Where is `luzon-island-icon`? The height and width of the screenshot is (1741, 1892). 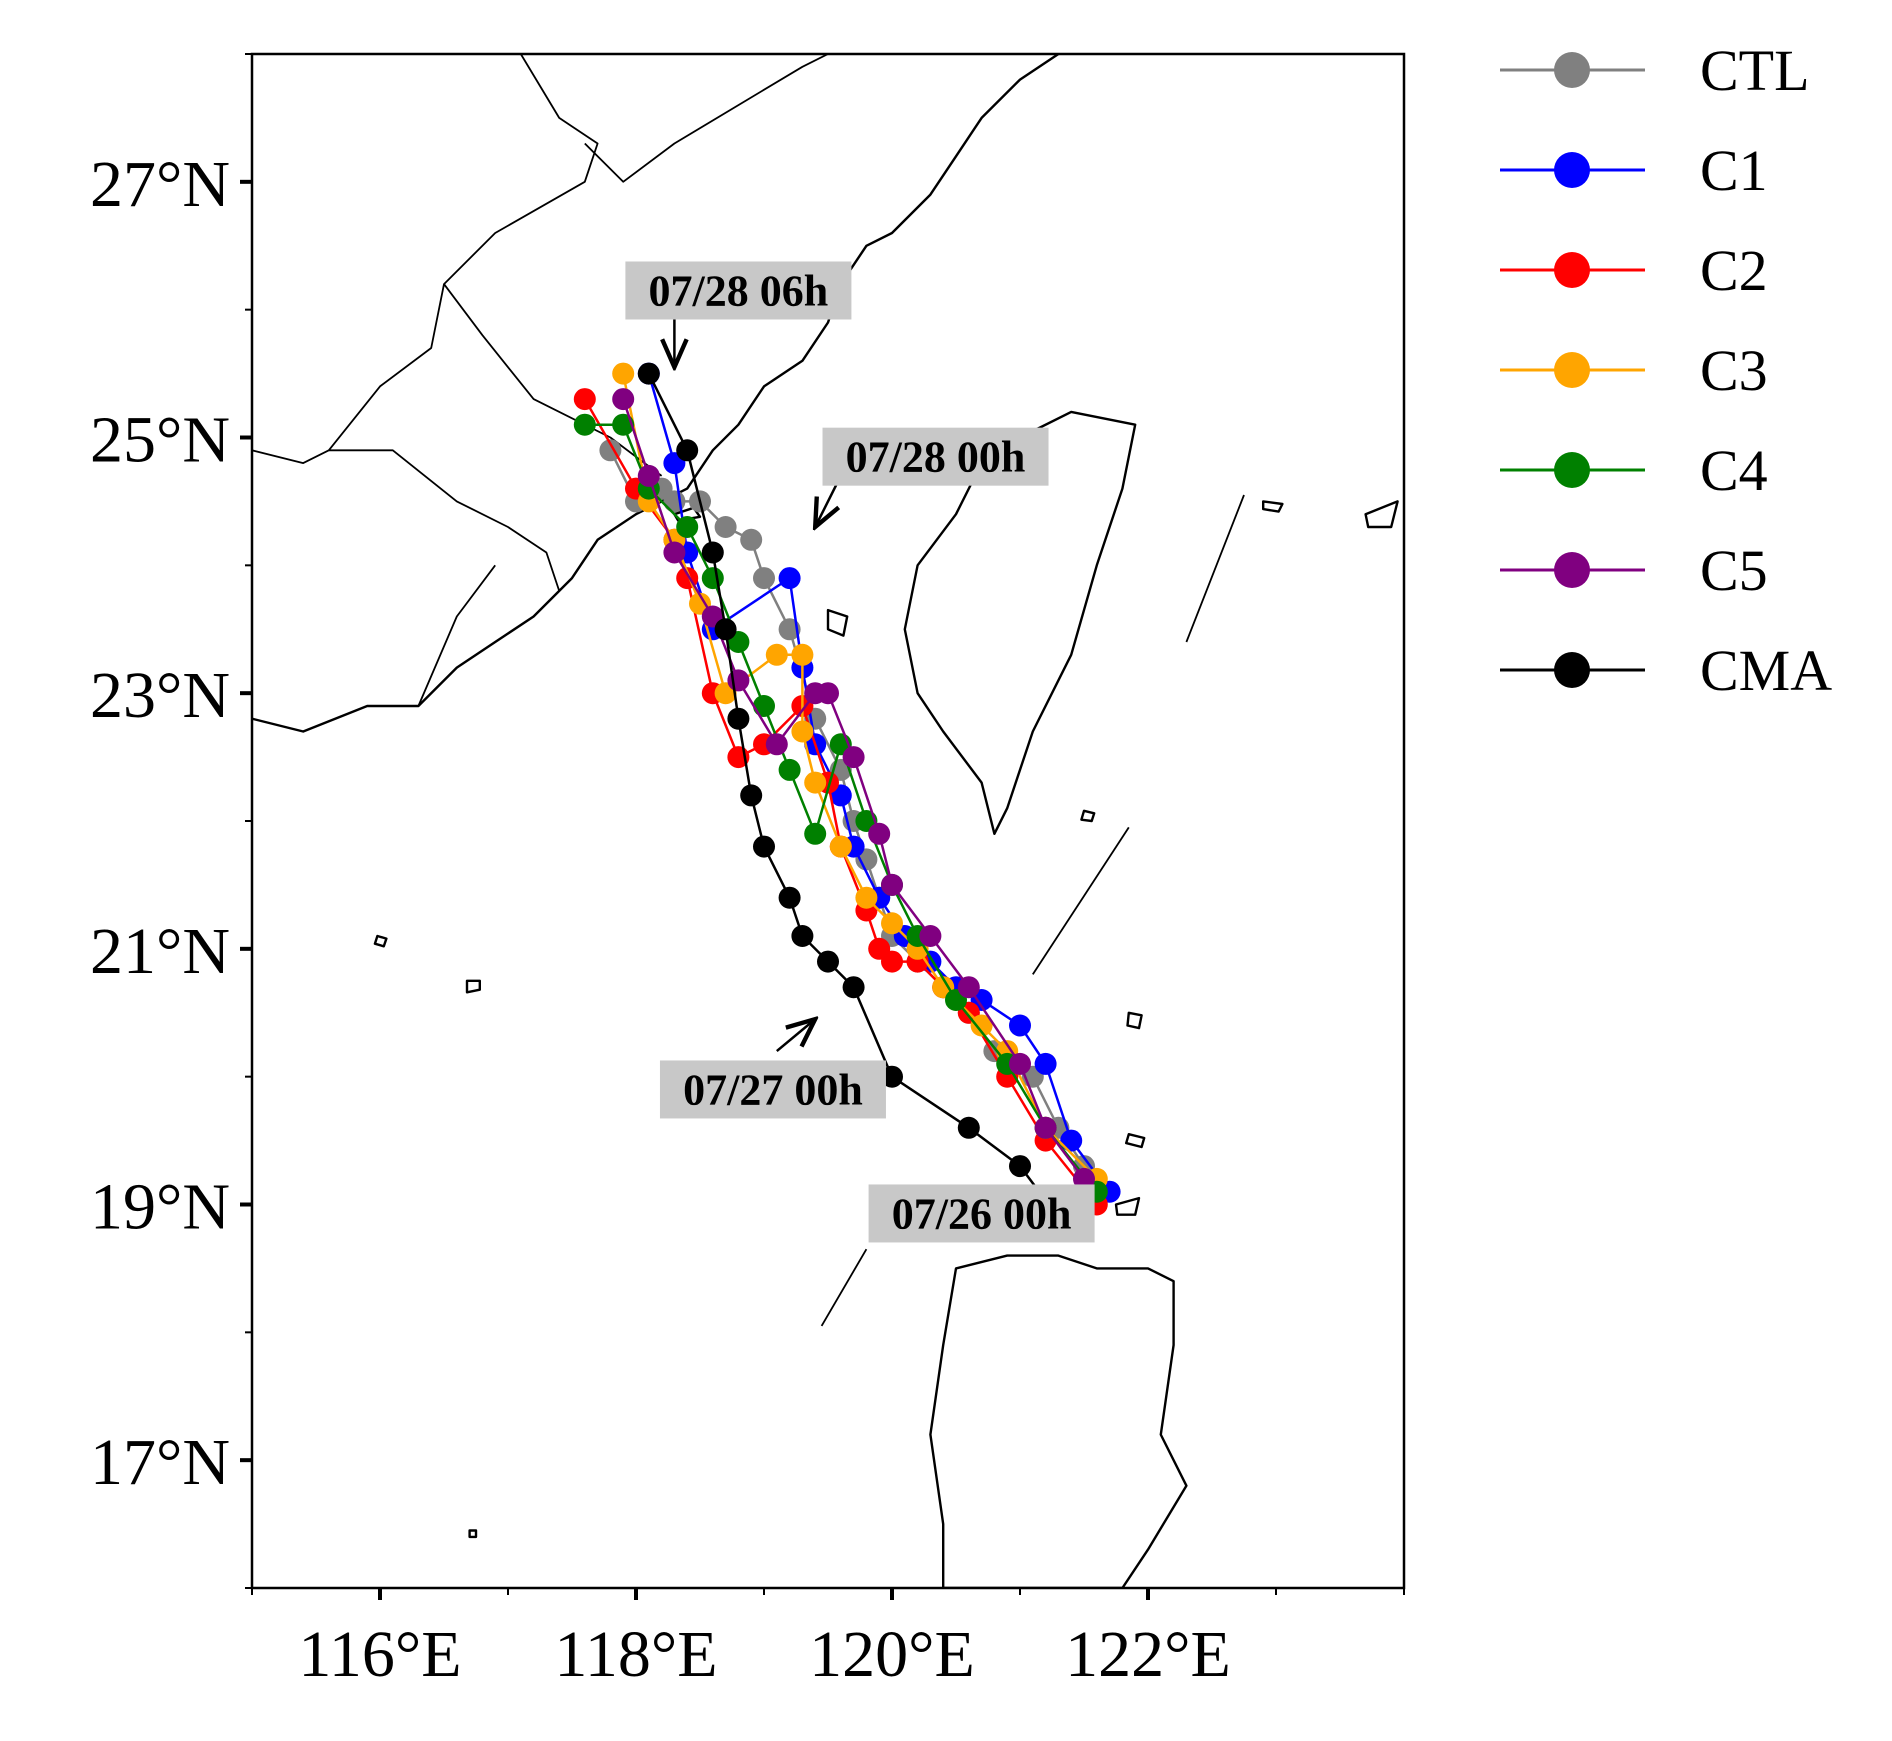
luzon-island-icon is located at coordinates (1058, 1421).